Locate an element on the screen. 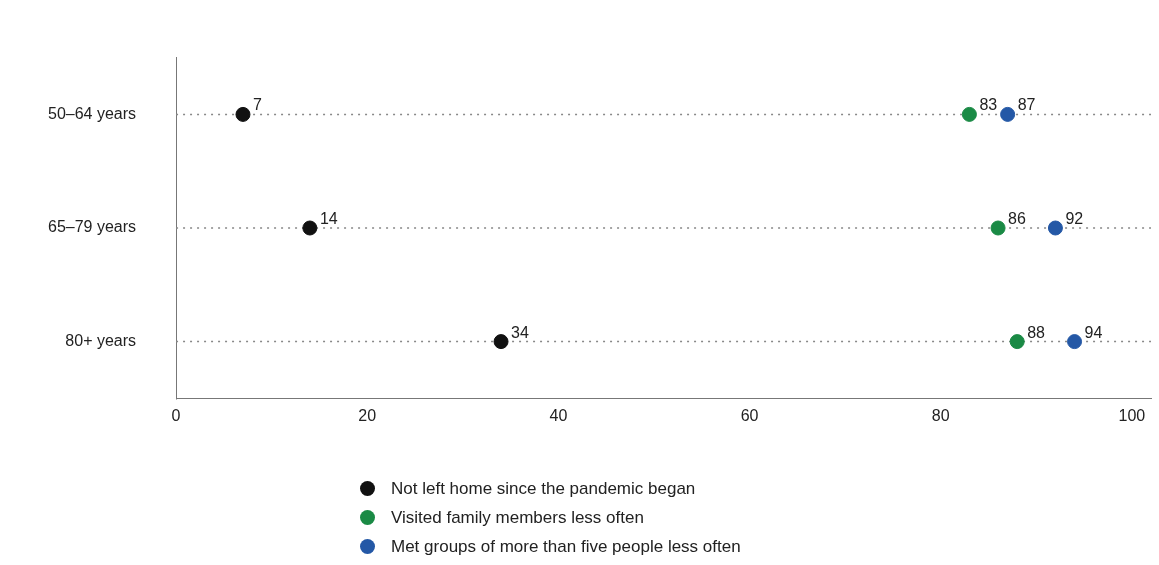 This screenshot has height=565, width=1159. data-label: 7 is located at coordinates (257, 105).